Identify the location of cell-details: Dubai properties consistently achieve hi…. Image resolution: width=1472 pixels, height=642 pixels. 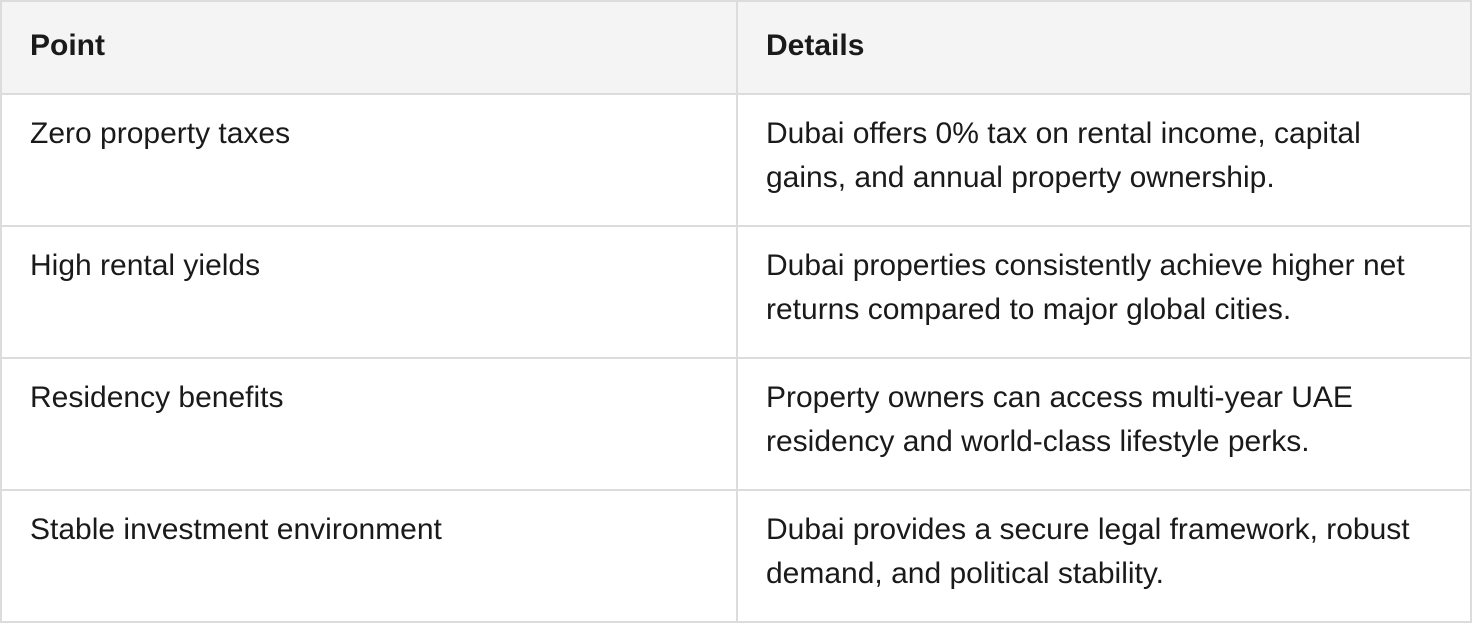
(1104, 292).